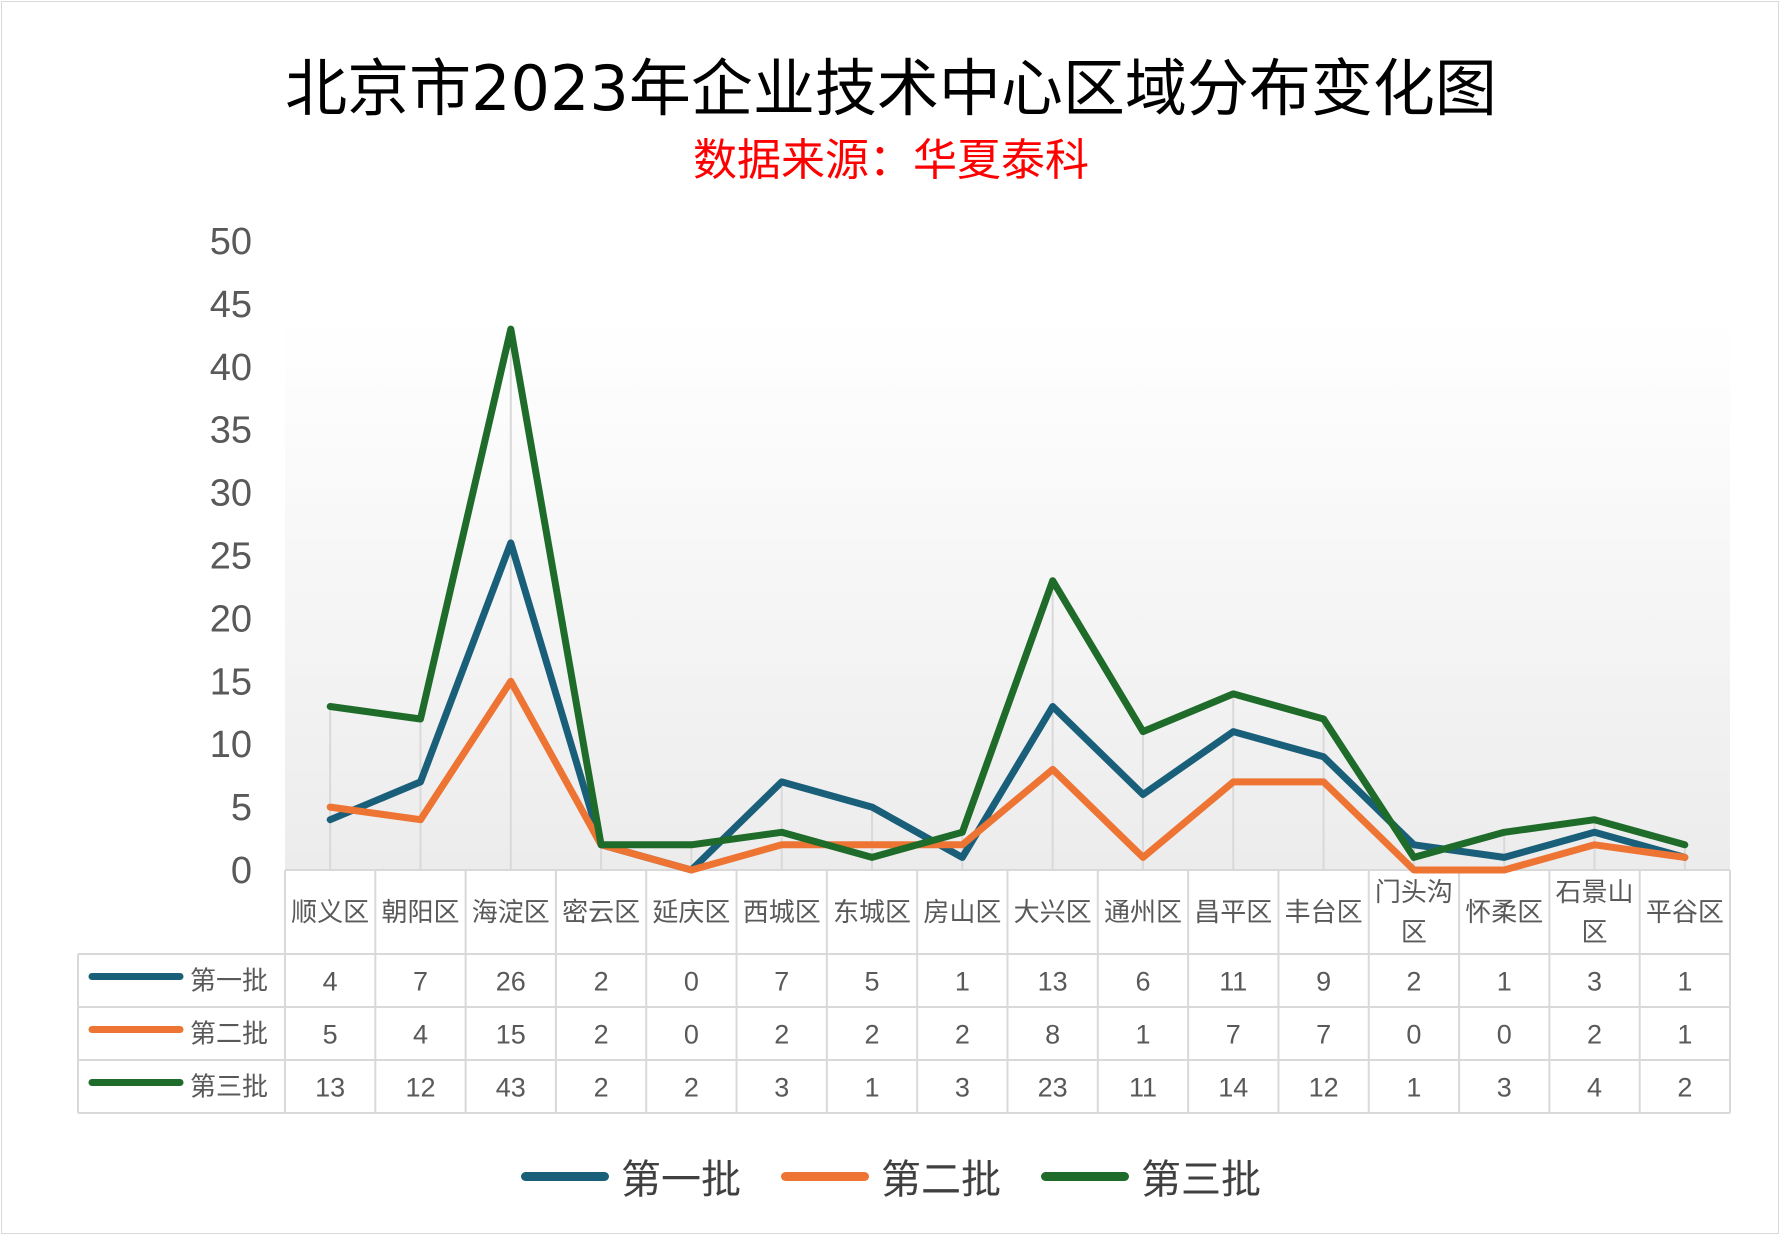 The height and width of the screenshot is (1237, 1782). What do you see at coordinates (231, 368) in the screenshot?
I see `y-tick-label: 40` at bounding box center [231, 368].